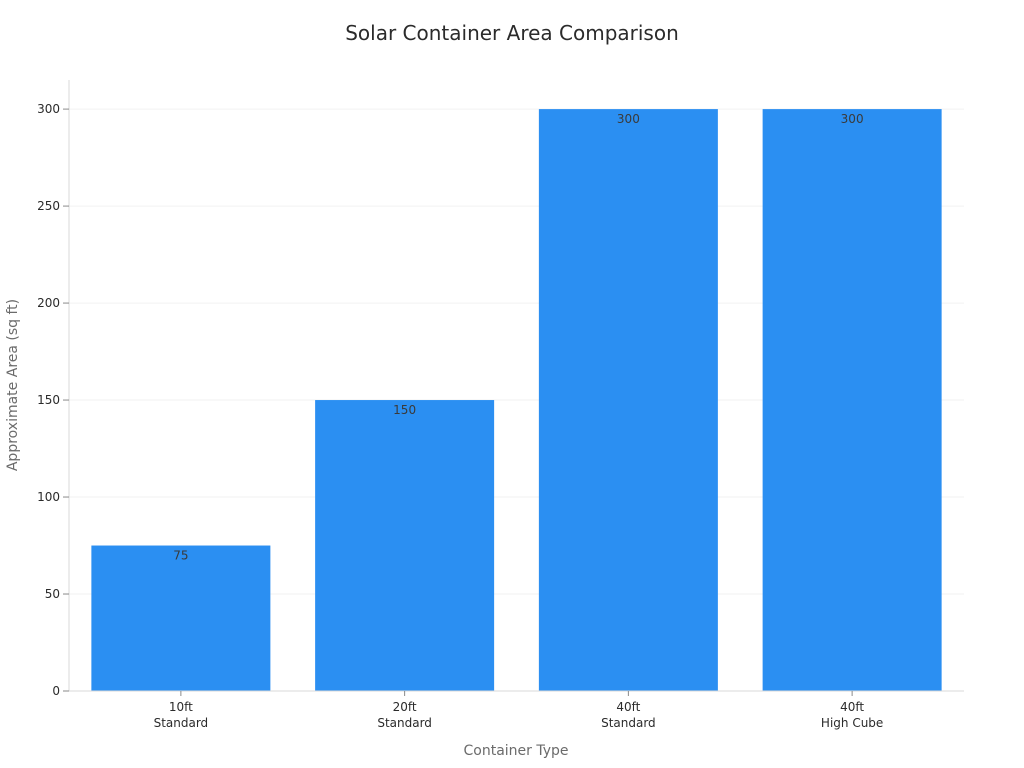 Image resolution: width=1024 pixels, height=768 pixels. I want to click on y-axis-title: Approximate Area (sq ft), so click(13, 385).